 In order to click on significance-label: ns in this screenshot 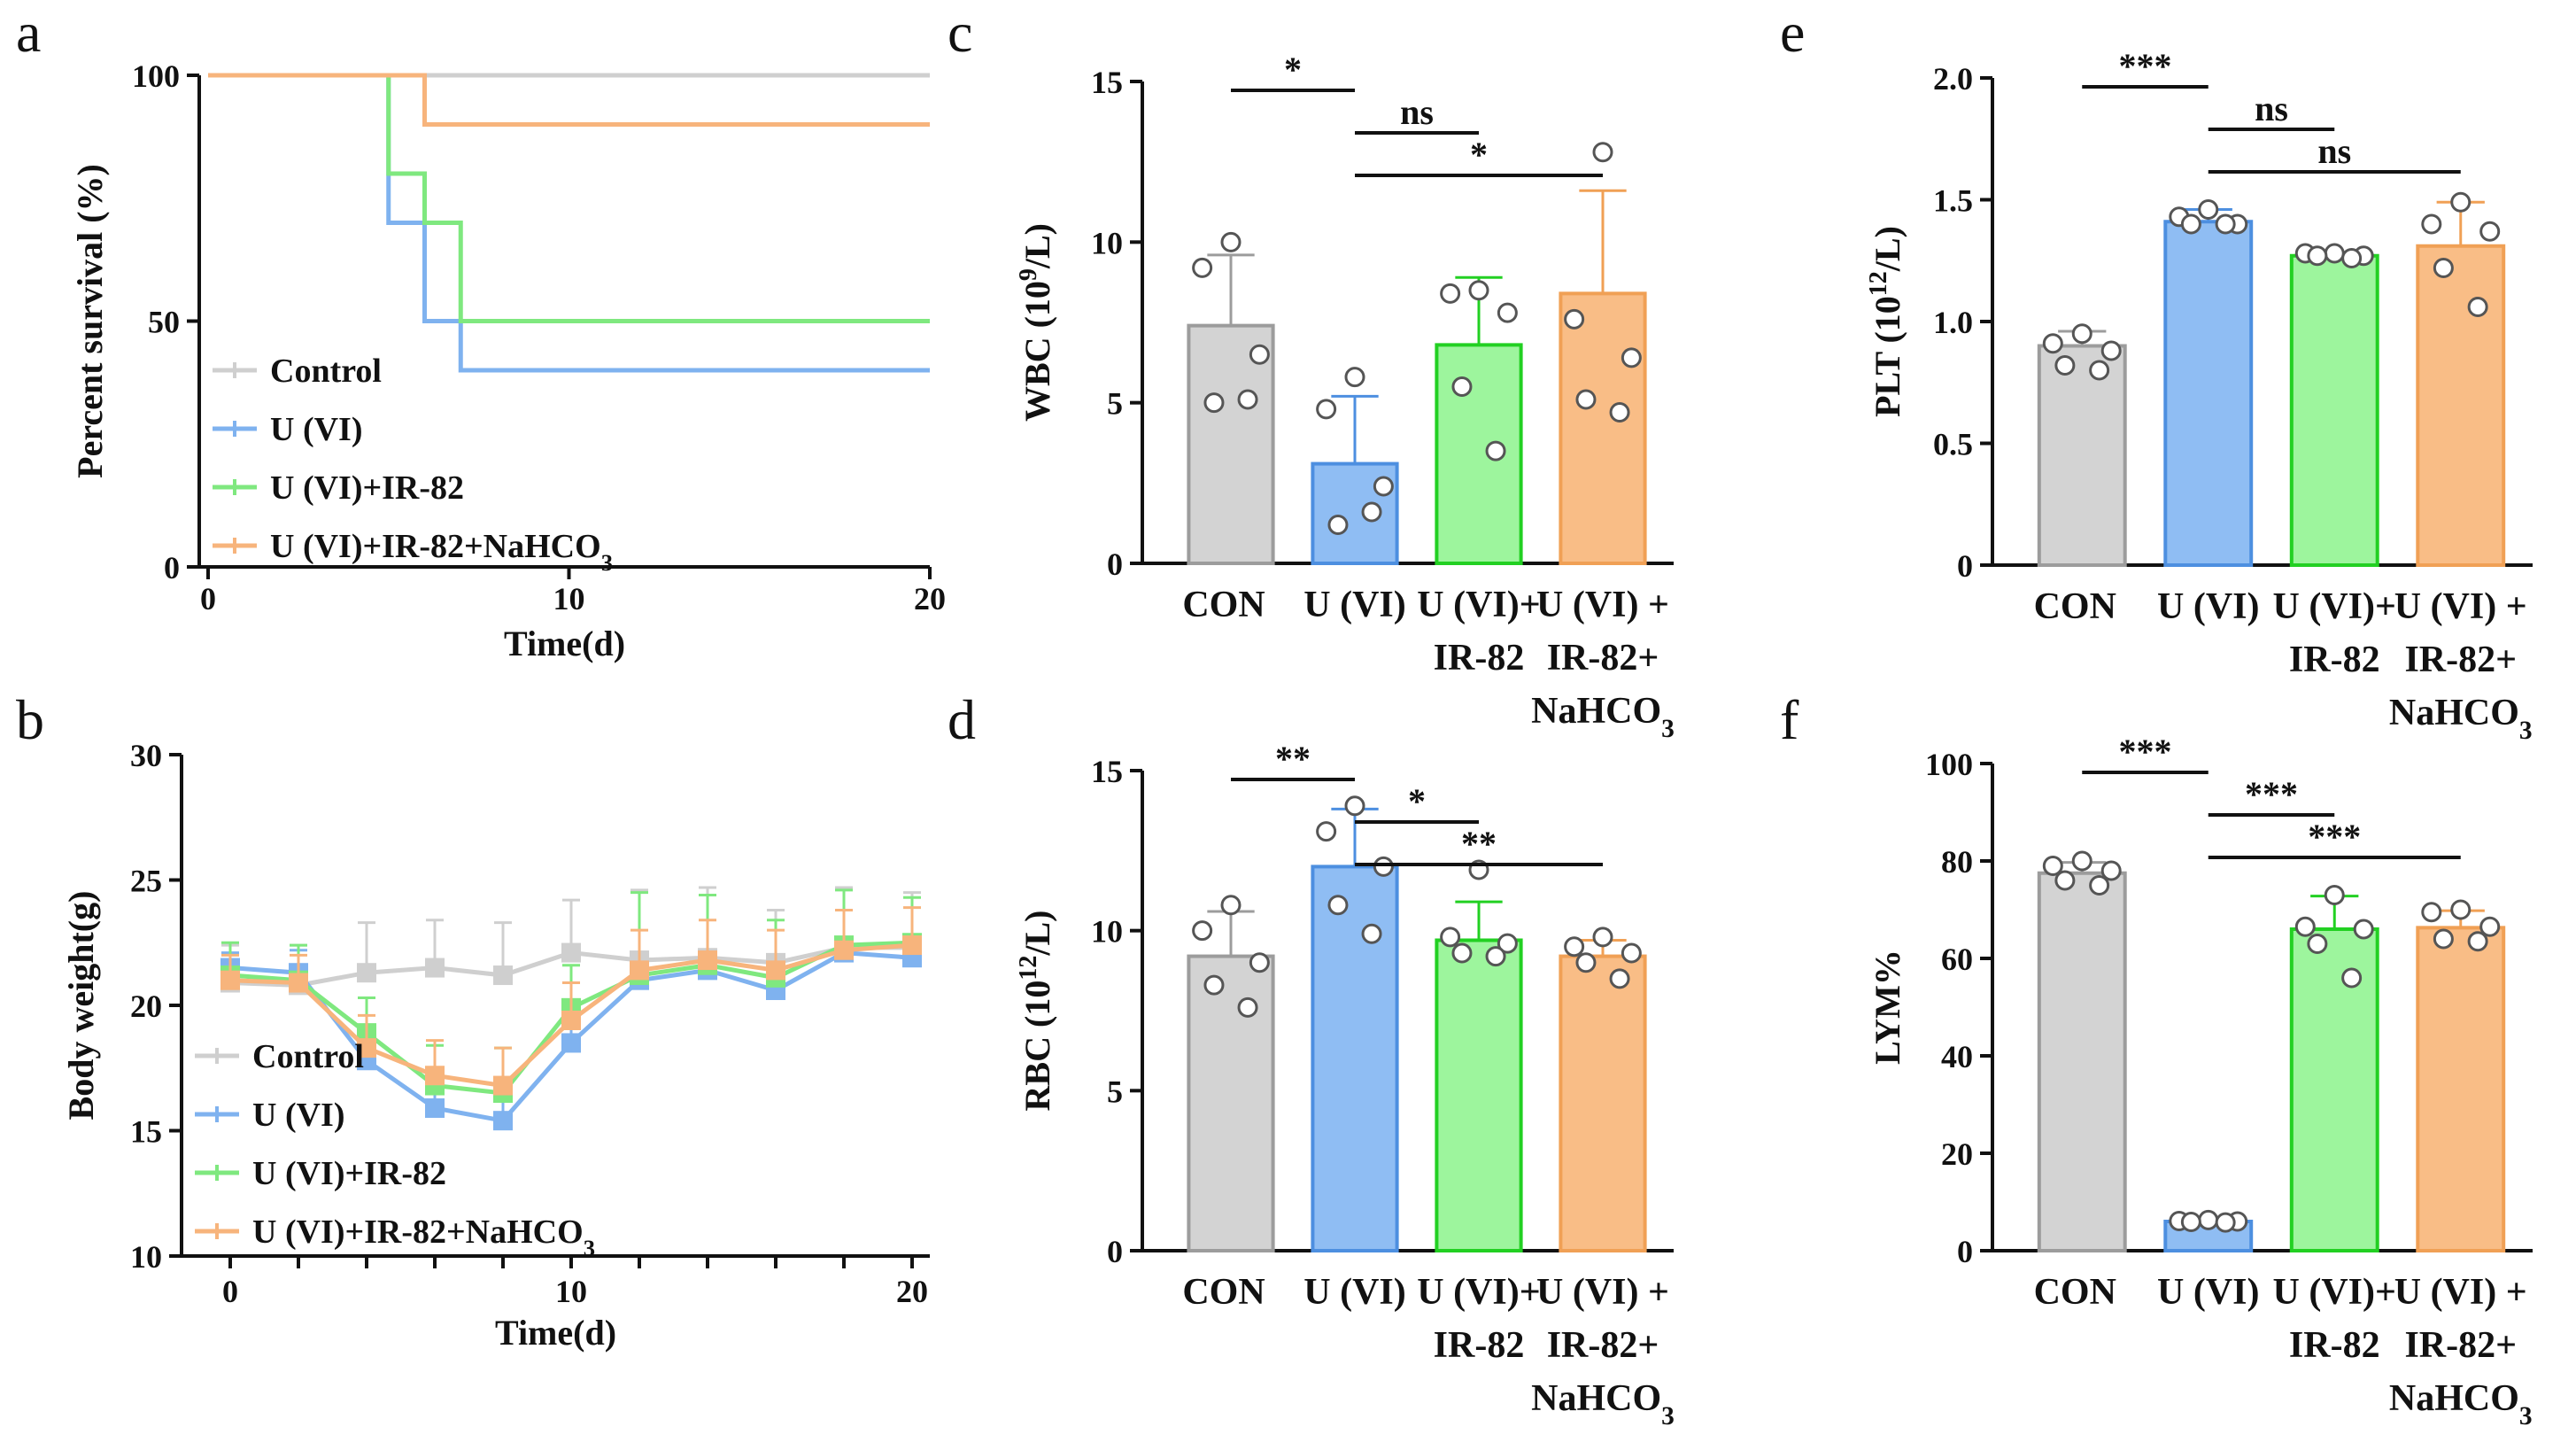, I will do `click(2271, 108)`.